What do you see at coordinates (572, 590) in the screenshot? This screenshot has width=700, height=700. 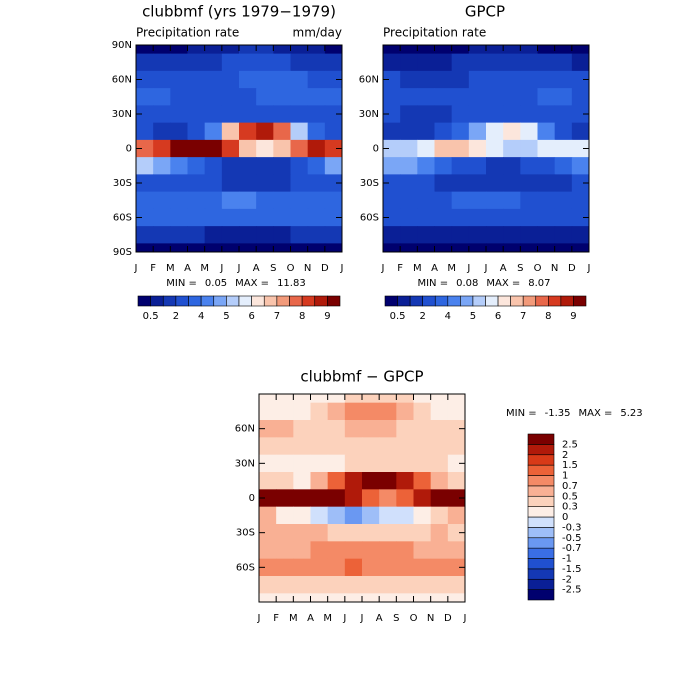 I see `colorbar-label: -2.5` at bounding box center [572, 590].